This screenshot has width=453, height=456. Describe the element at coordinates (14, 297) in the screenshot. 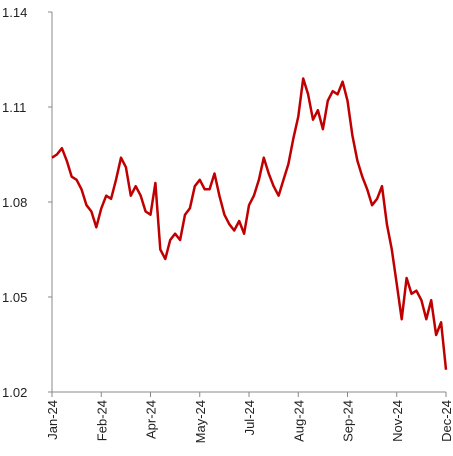

I see `y-tick-label: 1.05` at that location.